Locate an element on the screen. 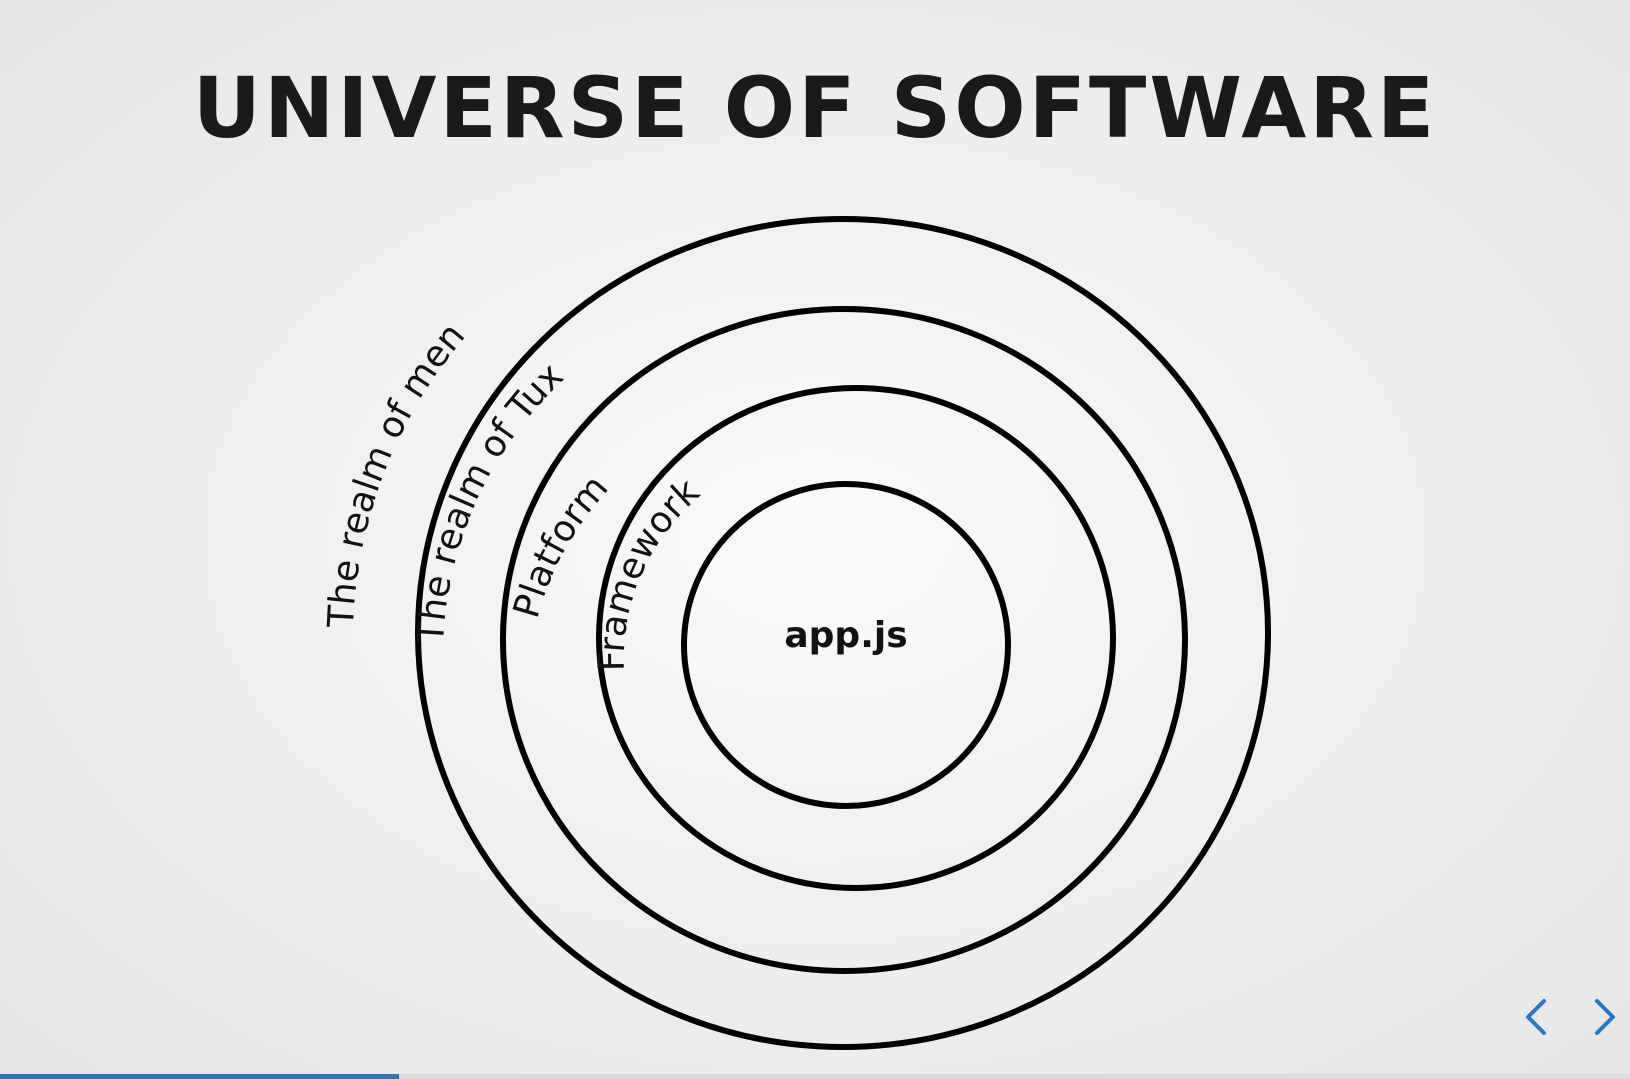  chevron-right-icon is located at coordinates (1605, 1017).